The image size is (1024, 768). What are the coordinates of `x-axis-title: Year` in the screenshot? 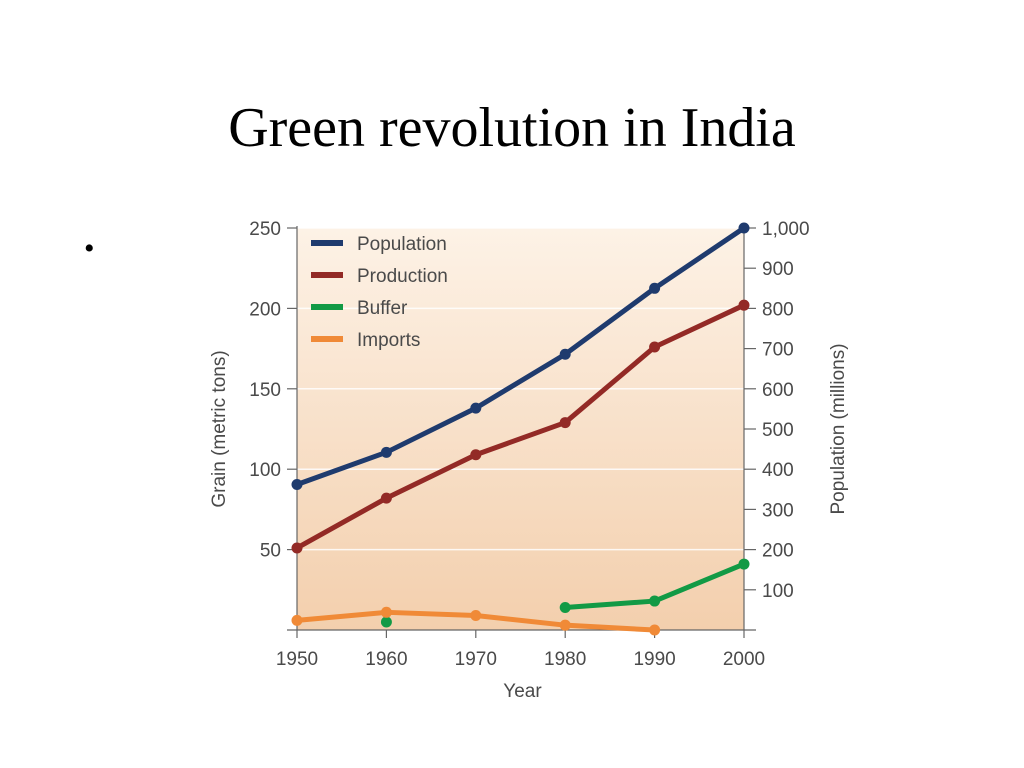 It's located at (522, 691).